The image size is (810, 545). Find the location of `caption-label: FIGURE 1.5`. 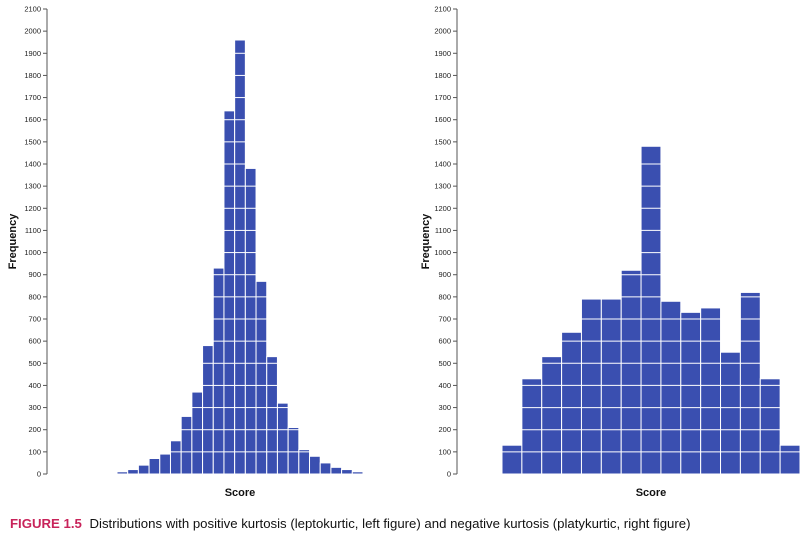

caption-label: FIGURE 1.5 is located at coordinates (46, 523).